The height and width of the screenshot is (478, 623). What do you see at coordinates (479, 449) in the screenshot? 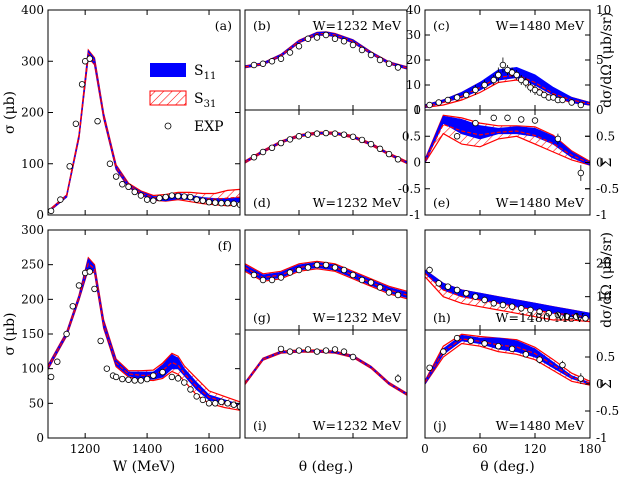
I see `x-tick-label: 60` at bounding box center [479, 449].